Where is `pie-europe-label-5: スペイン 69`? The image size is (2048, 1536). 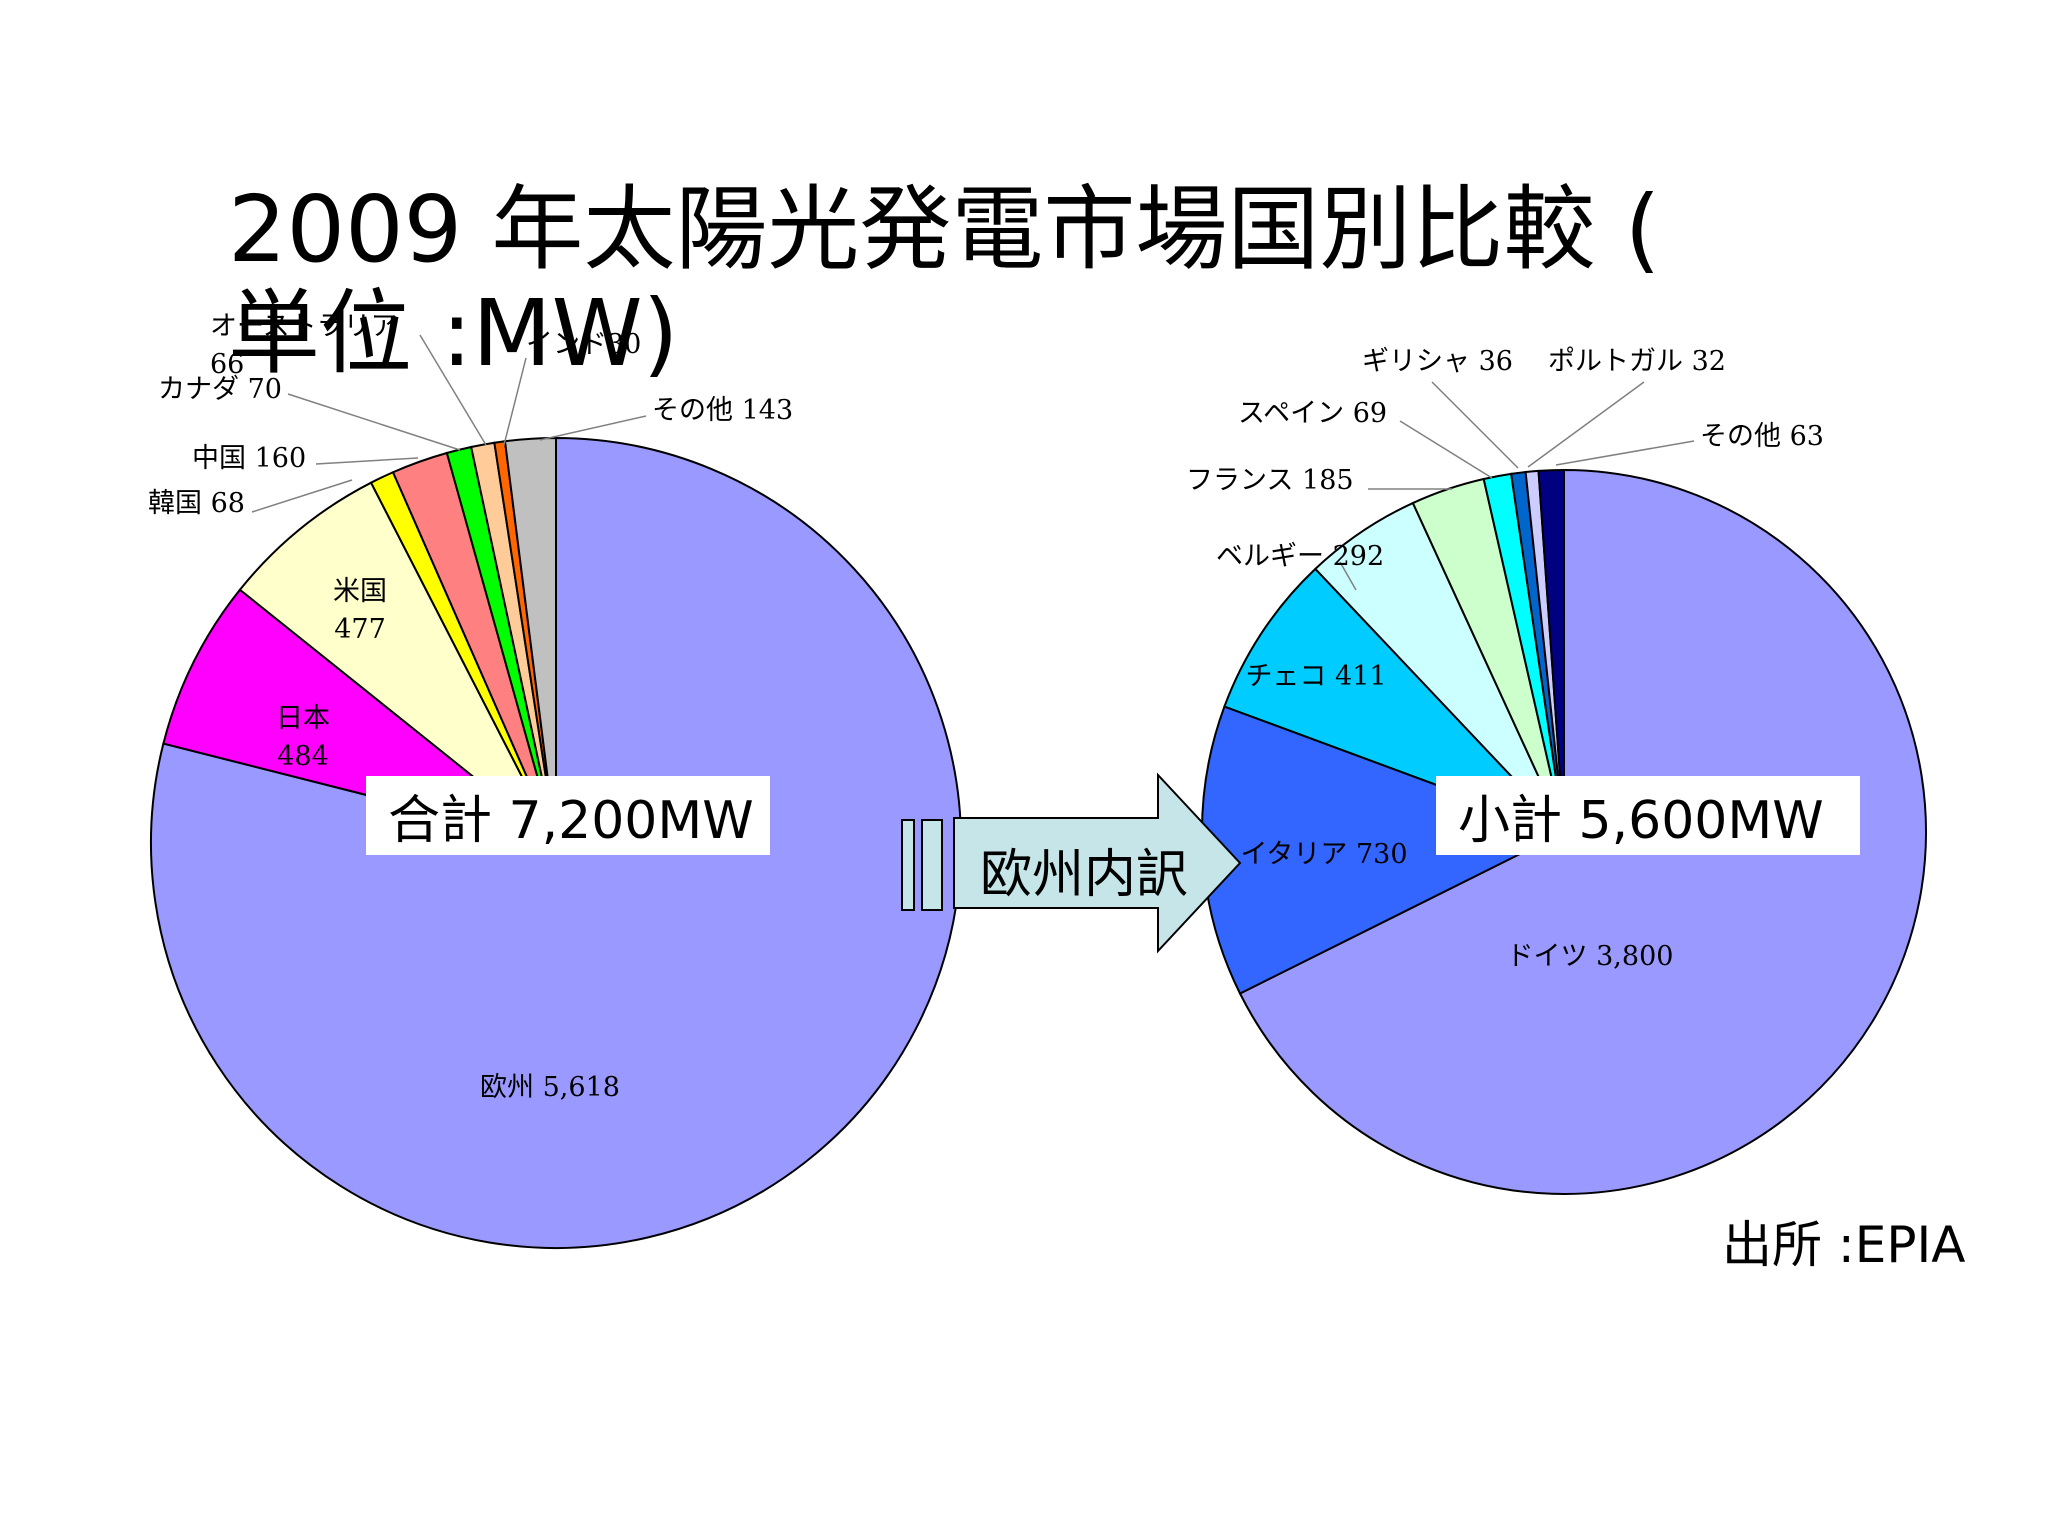
pie-europe-label-5: スペイン 69 is located at coordinates (1312, 413).